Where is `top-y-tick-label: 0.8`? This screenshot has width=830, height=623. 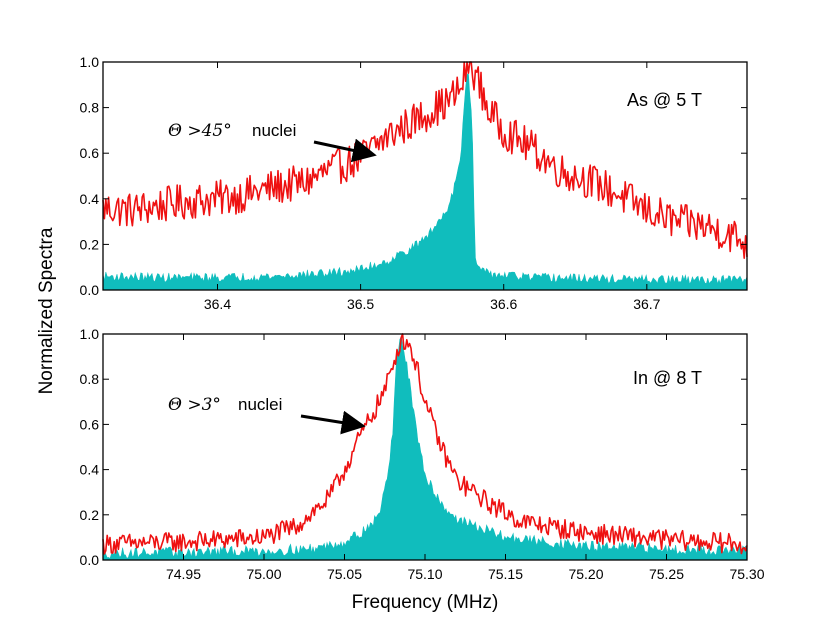 top-y-tick-label: 0.8 is located at coordinates (90, 108).